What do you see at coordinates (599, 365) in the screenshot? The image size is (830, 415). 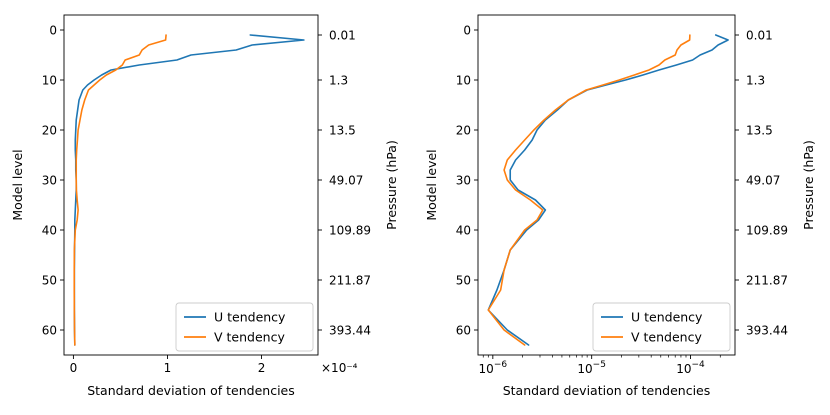 I see `x-tick-label-exponent: −5` at bounding box center [599, 365].